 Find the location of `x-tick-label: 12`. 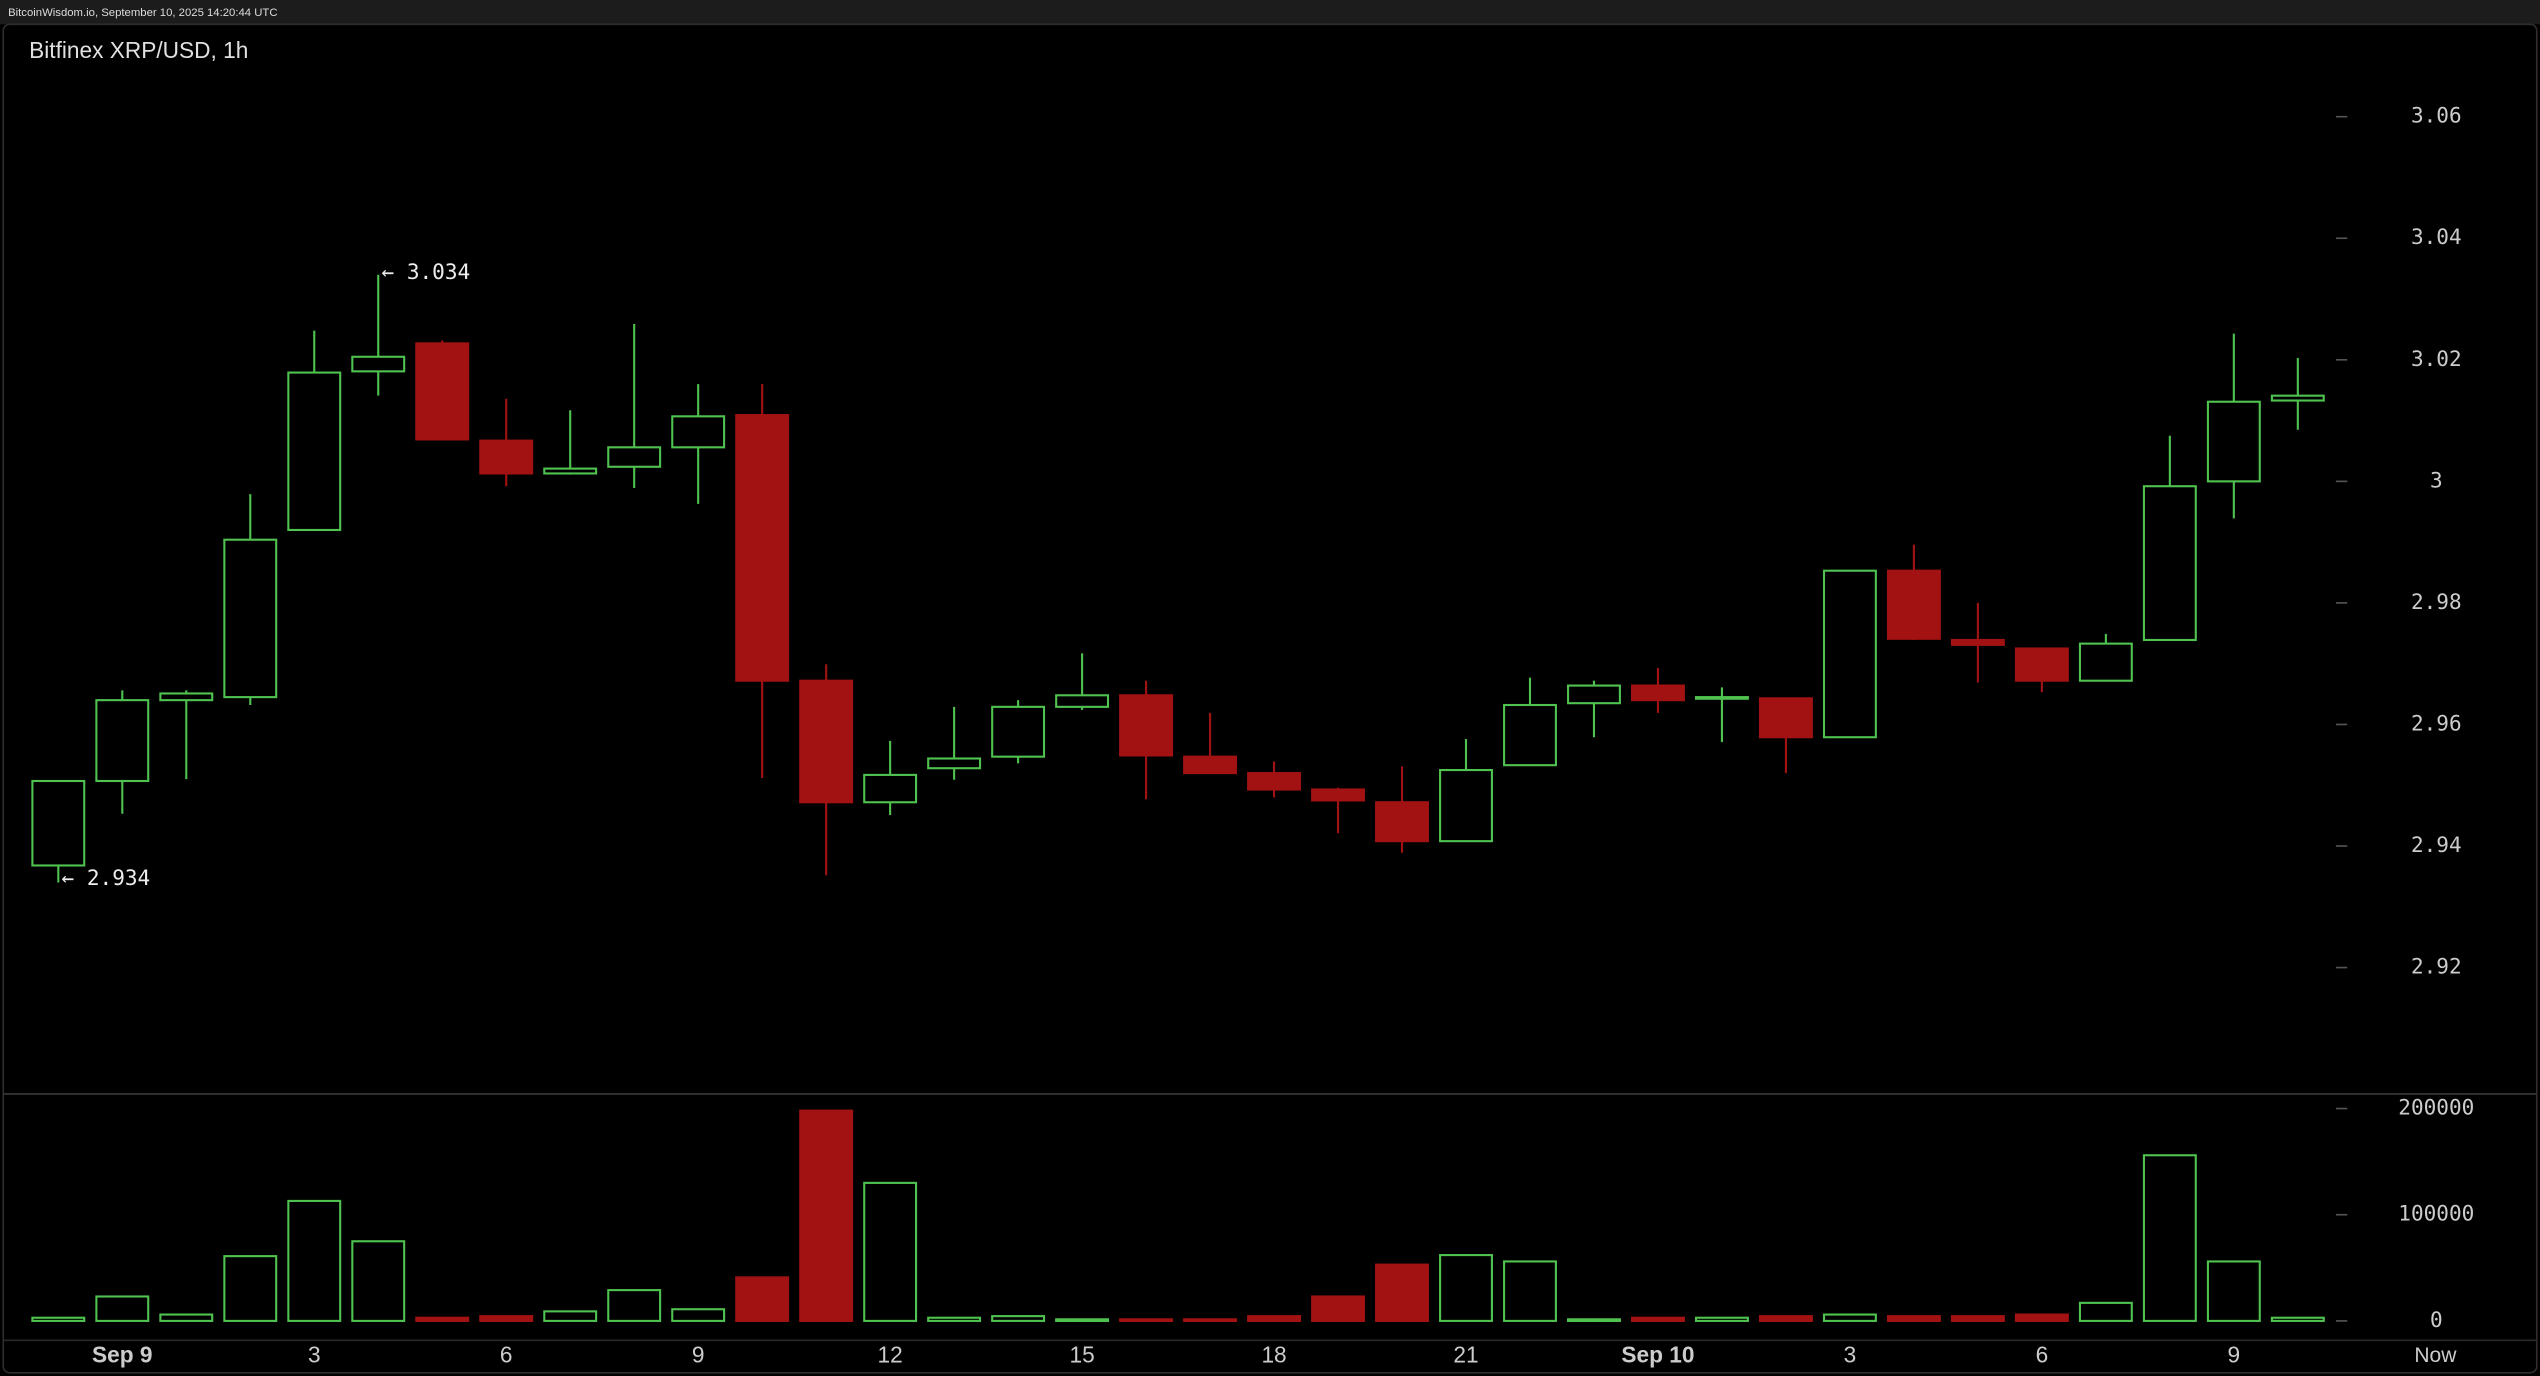

x-tick-label: 12 is located at coordinates (890, 1355).